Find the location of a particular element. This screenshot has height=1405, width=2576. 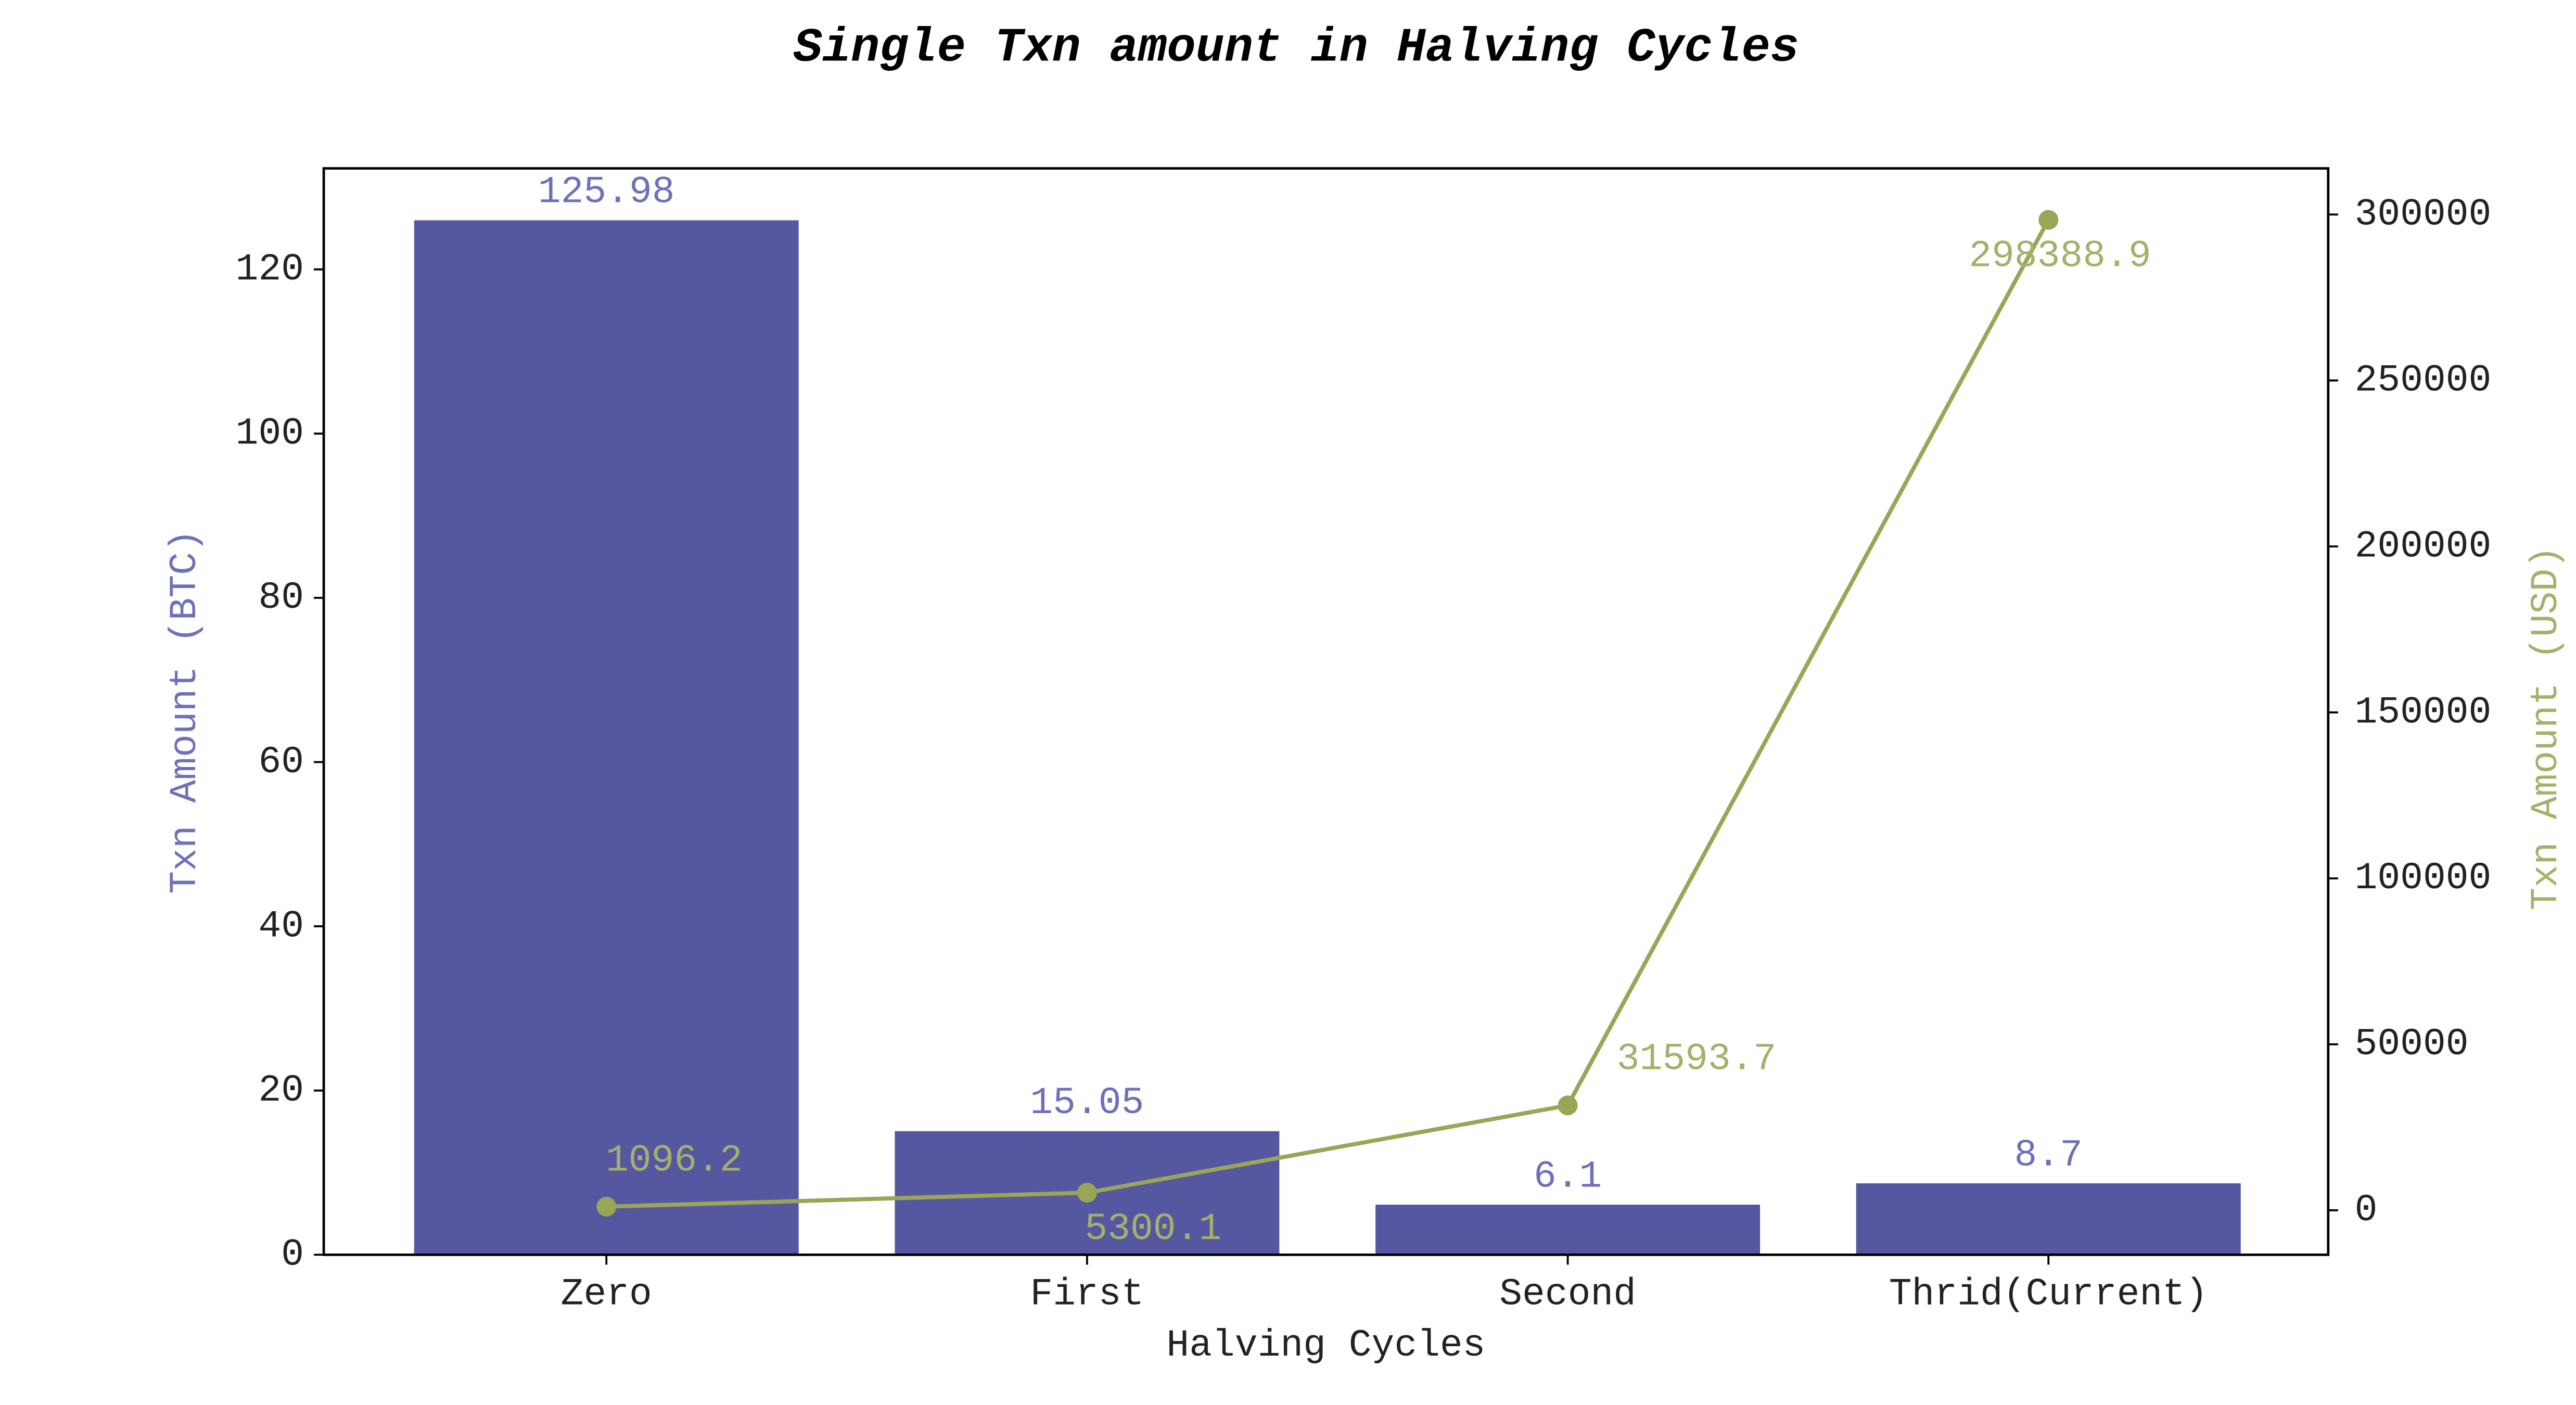

y-tick-label: 100 is located at coordinates (270, 434).